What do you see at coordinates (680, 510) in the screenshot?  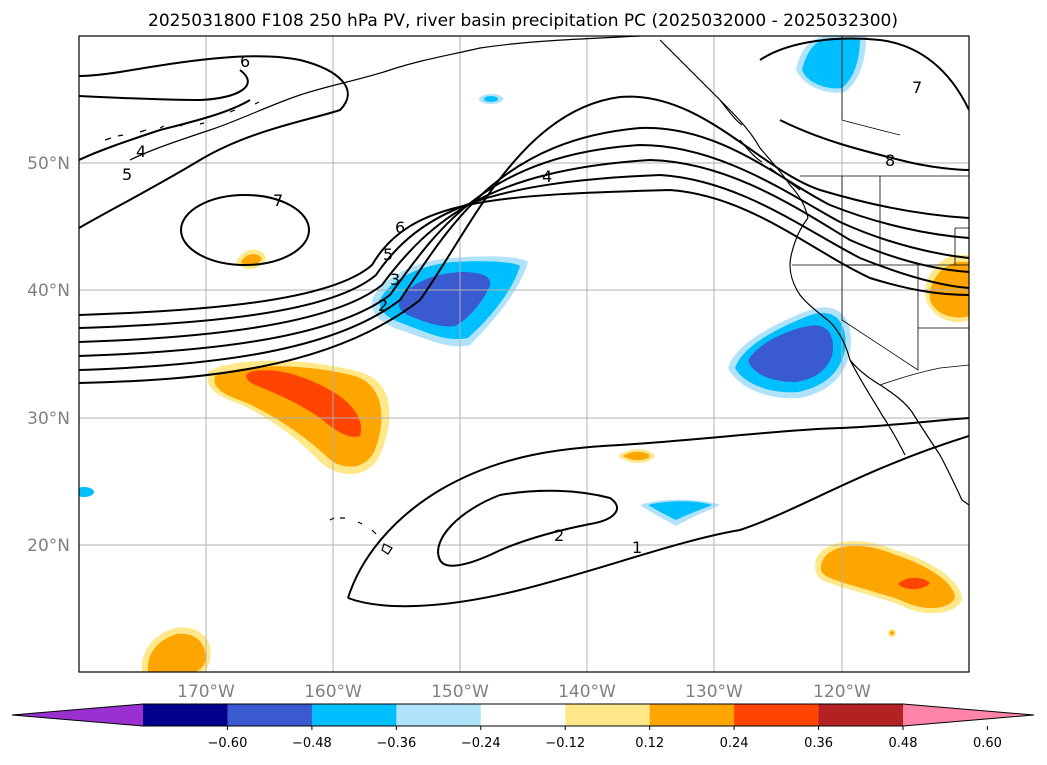 I see `negative-anomaly-subtropical-core` at bounding box center [680, 510].